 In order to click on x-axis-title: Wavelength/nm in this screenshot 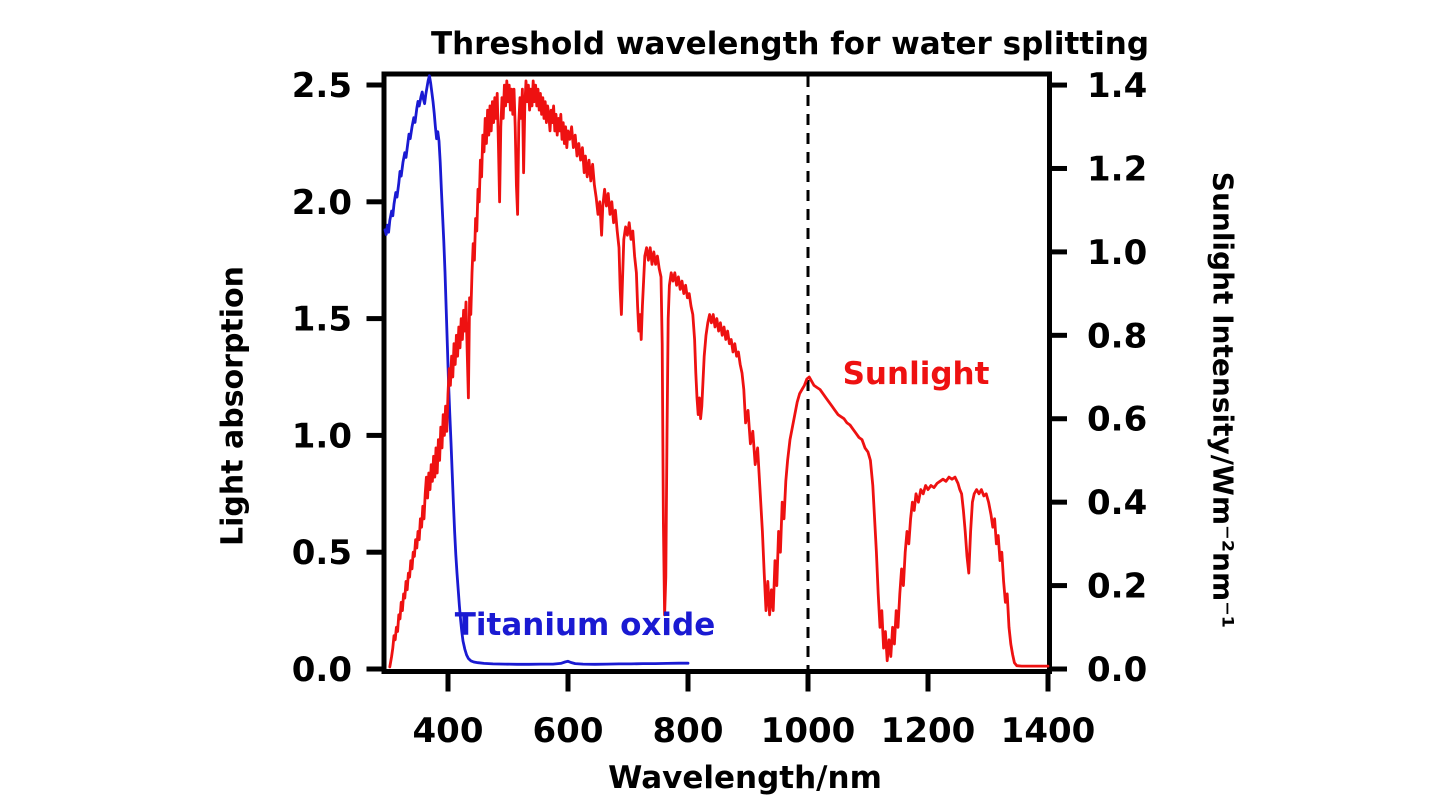, I will do `click(745, 778)`.